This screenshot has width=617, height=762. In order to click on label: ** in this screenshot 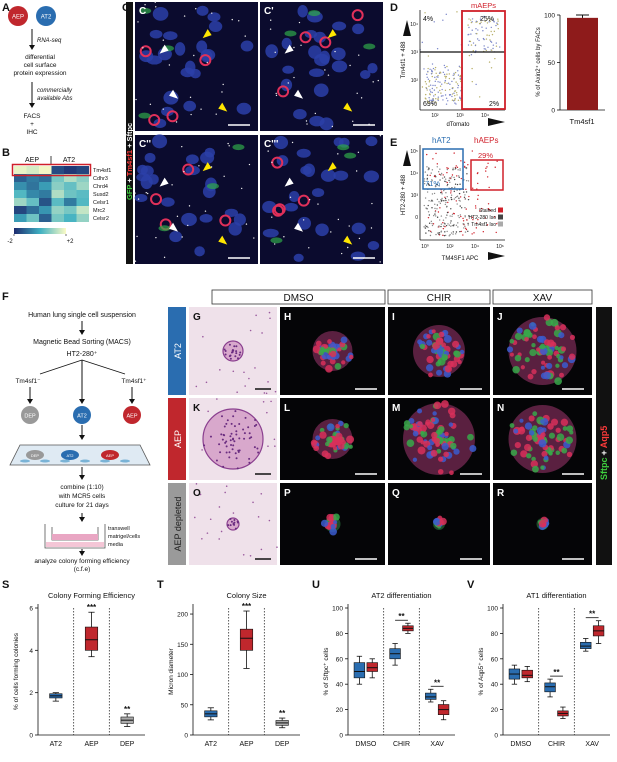, I will do `click(401, 616)`.